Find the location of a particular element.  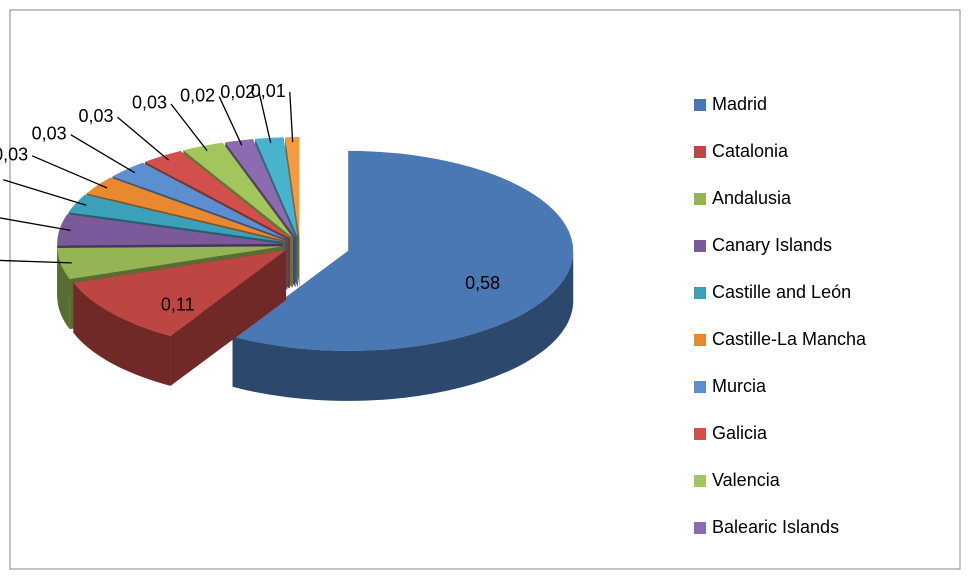

legend-label: Galicia is located at coordinates (740, 433).